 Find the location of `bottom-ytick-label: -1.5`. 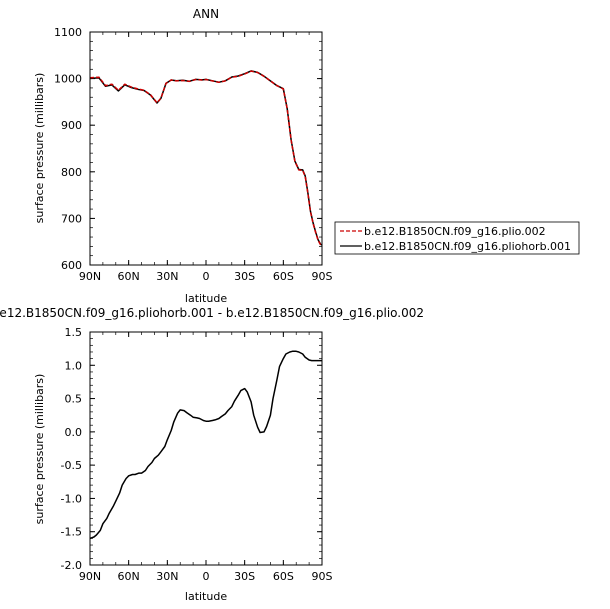

bottom-ytick-label: -1.5 is located at coordinates (71, 532).